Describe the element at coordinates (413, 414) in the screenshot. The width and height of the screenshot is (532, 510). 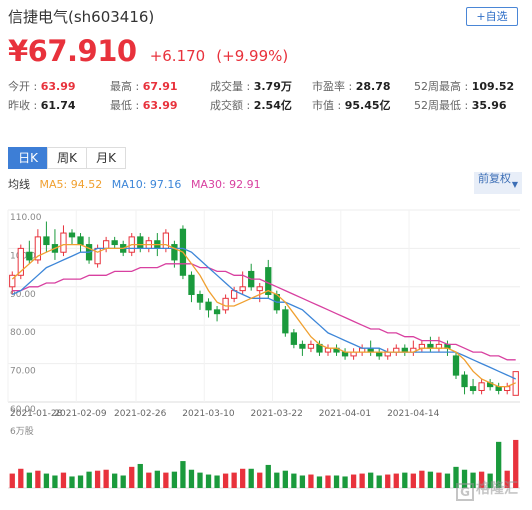
I see `x-tick-label: 2021-04-14` at that location.